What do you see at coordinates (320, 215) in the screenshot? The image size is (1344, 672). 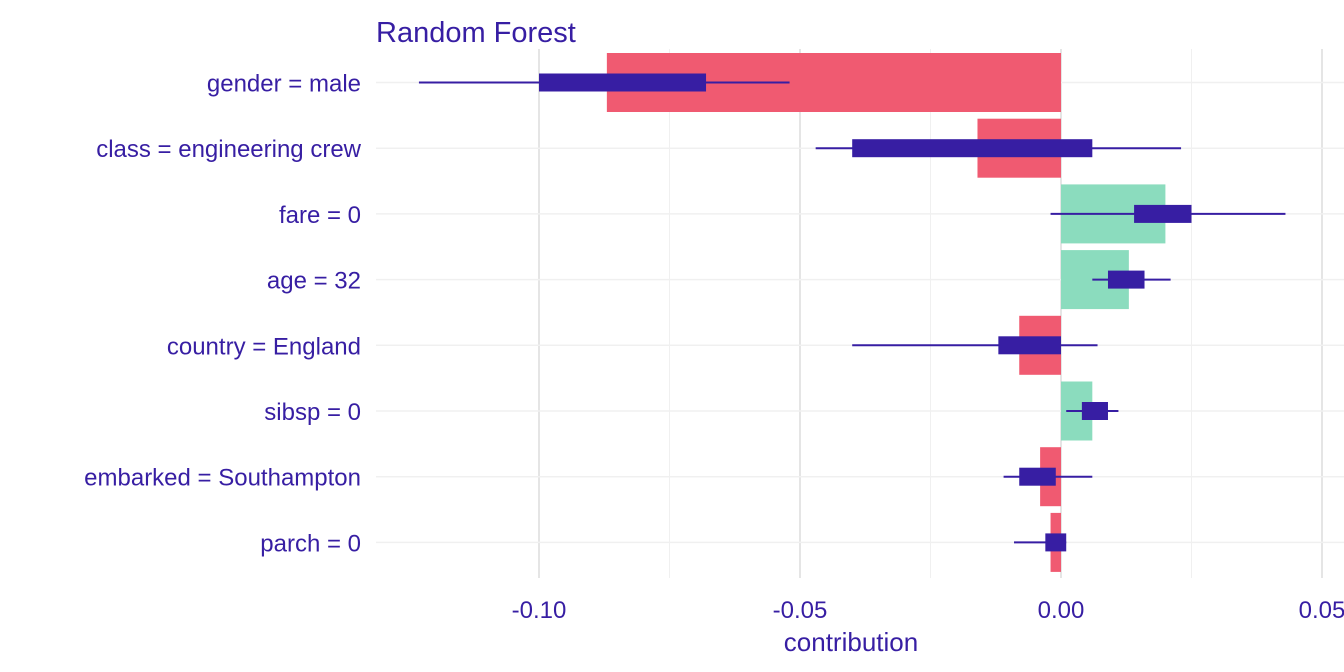 I see `category-label: fare = 0` at bounding box center [320, 215].